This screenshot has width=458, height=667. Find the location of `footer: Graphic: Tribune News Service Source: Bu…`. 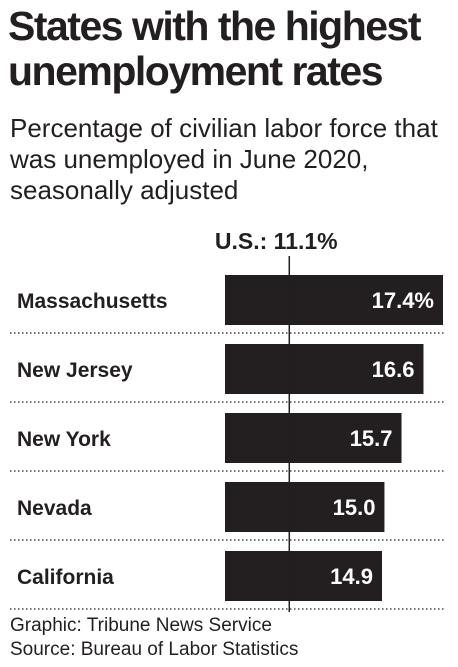

footer: Graphic: Tribune News Service Source: Bu… is located at coordinates (154, 638).